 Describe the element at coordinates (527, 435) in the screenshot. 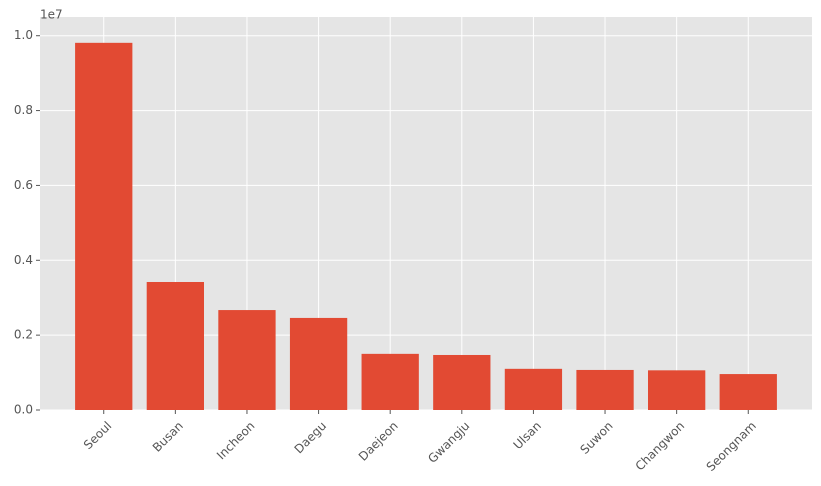

I see `x-tick-label: Ulsan` at that location.